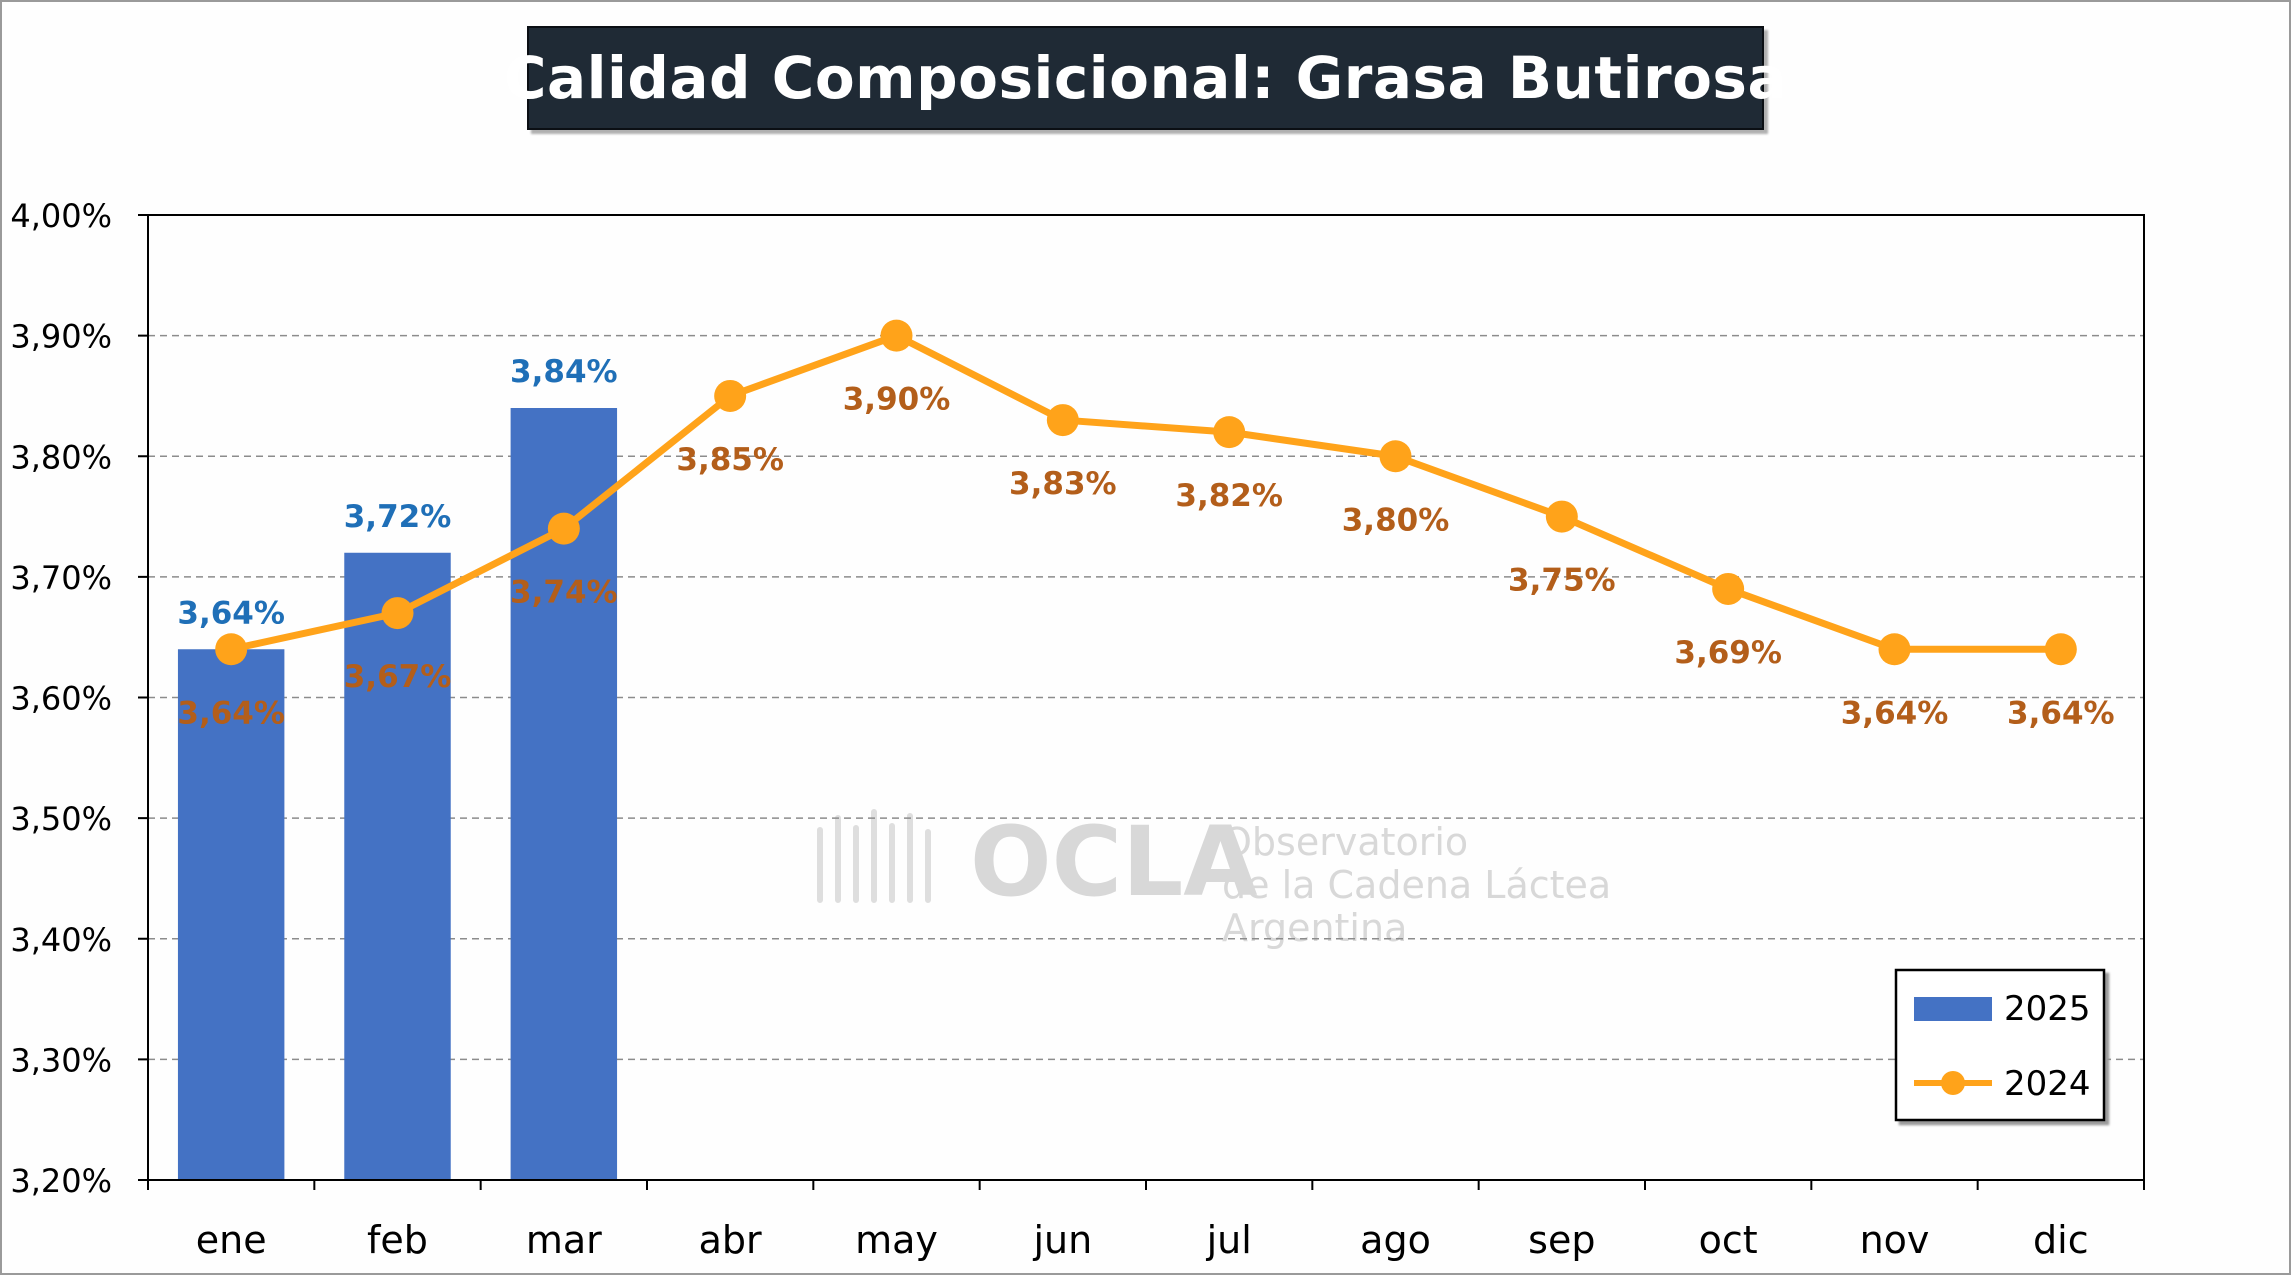  What do you see at coordinates (61, 578) in the screenshot?
I see `y-tick-label-5: 3,70%` at bounding box center [61, 578].